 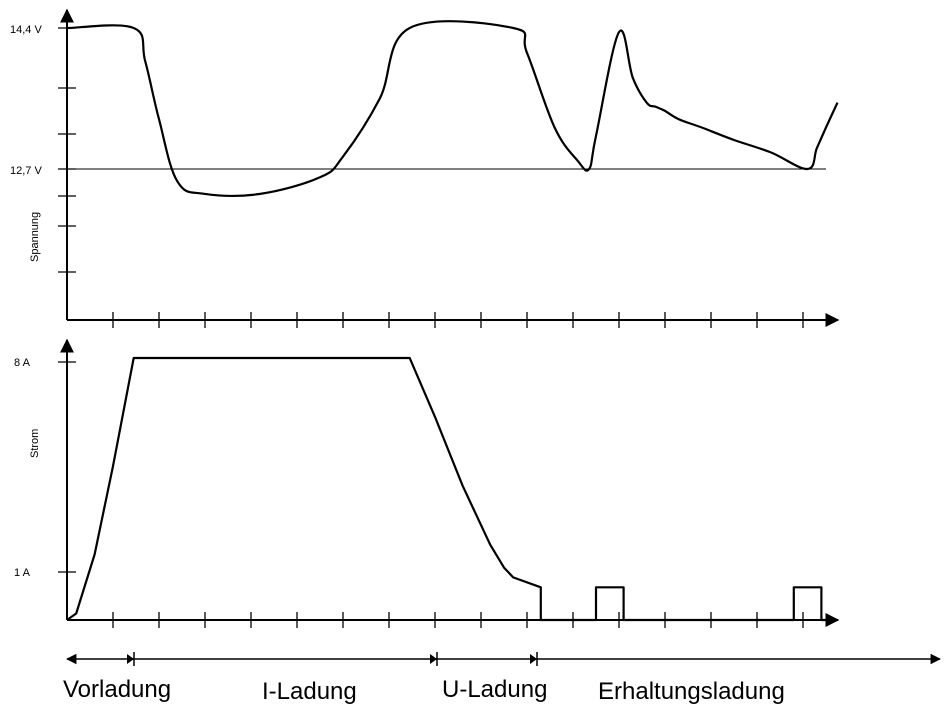 What do you see at coordinates (458, 620) in the screenshot?
I see `current-x-ticks` at bounding box center [458, 620].